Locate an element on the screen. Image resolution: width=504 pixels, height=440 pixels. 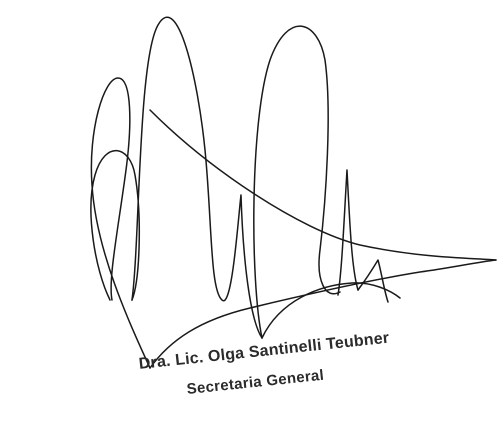
signature-stroke-left-inner-loop is located at coordinates (115, 225).